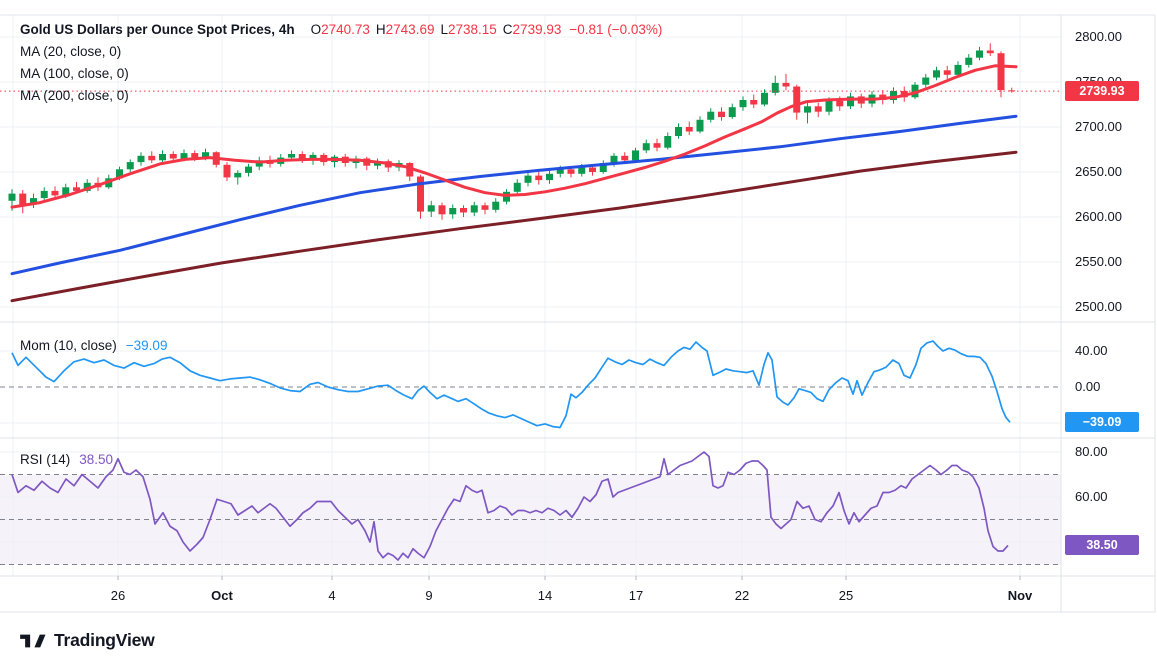 The width and height of the screenshot is (1157, 661). I want to click on ohlc-open-label: O, so click(316, 29).